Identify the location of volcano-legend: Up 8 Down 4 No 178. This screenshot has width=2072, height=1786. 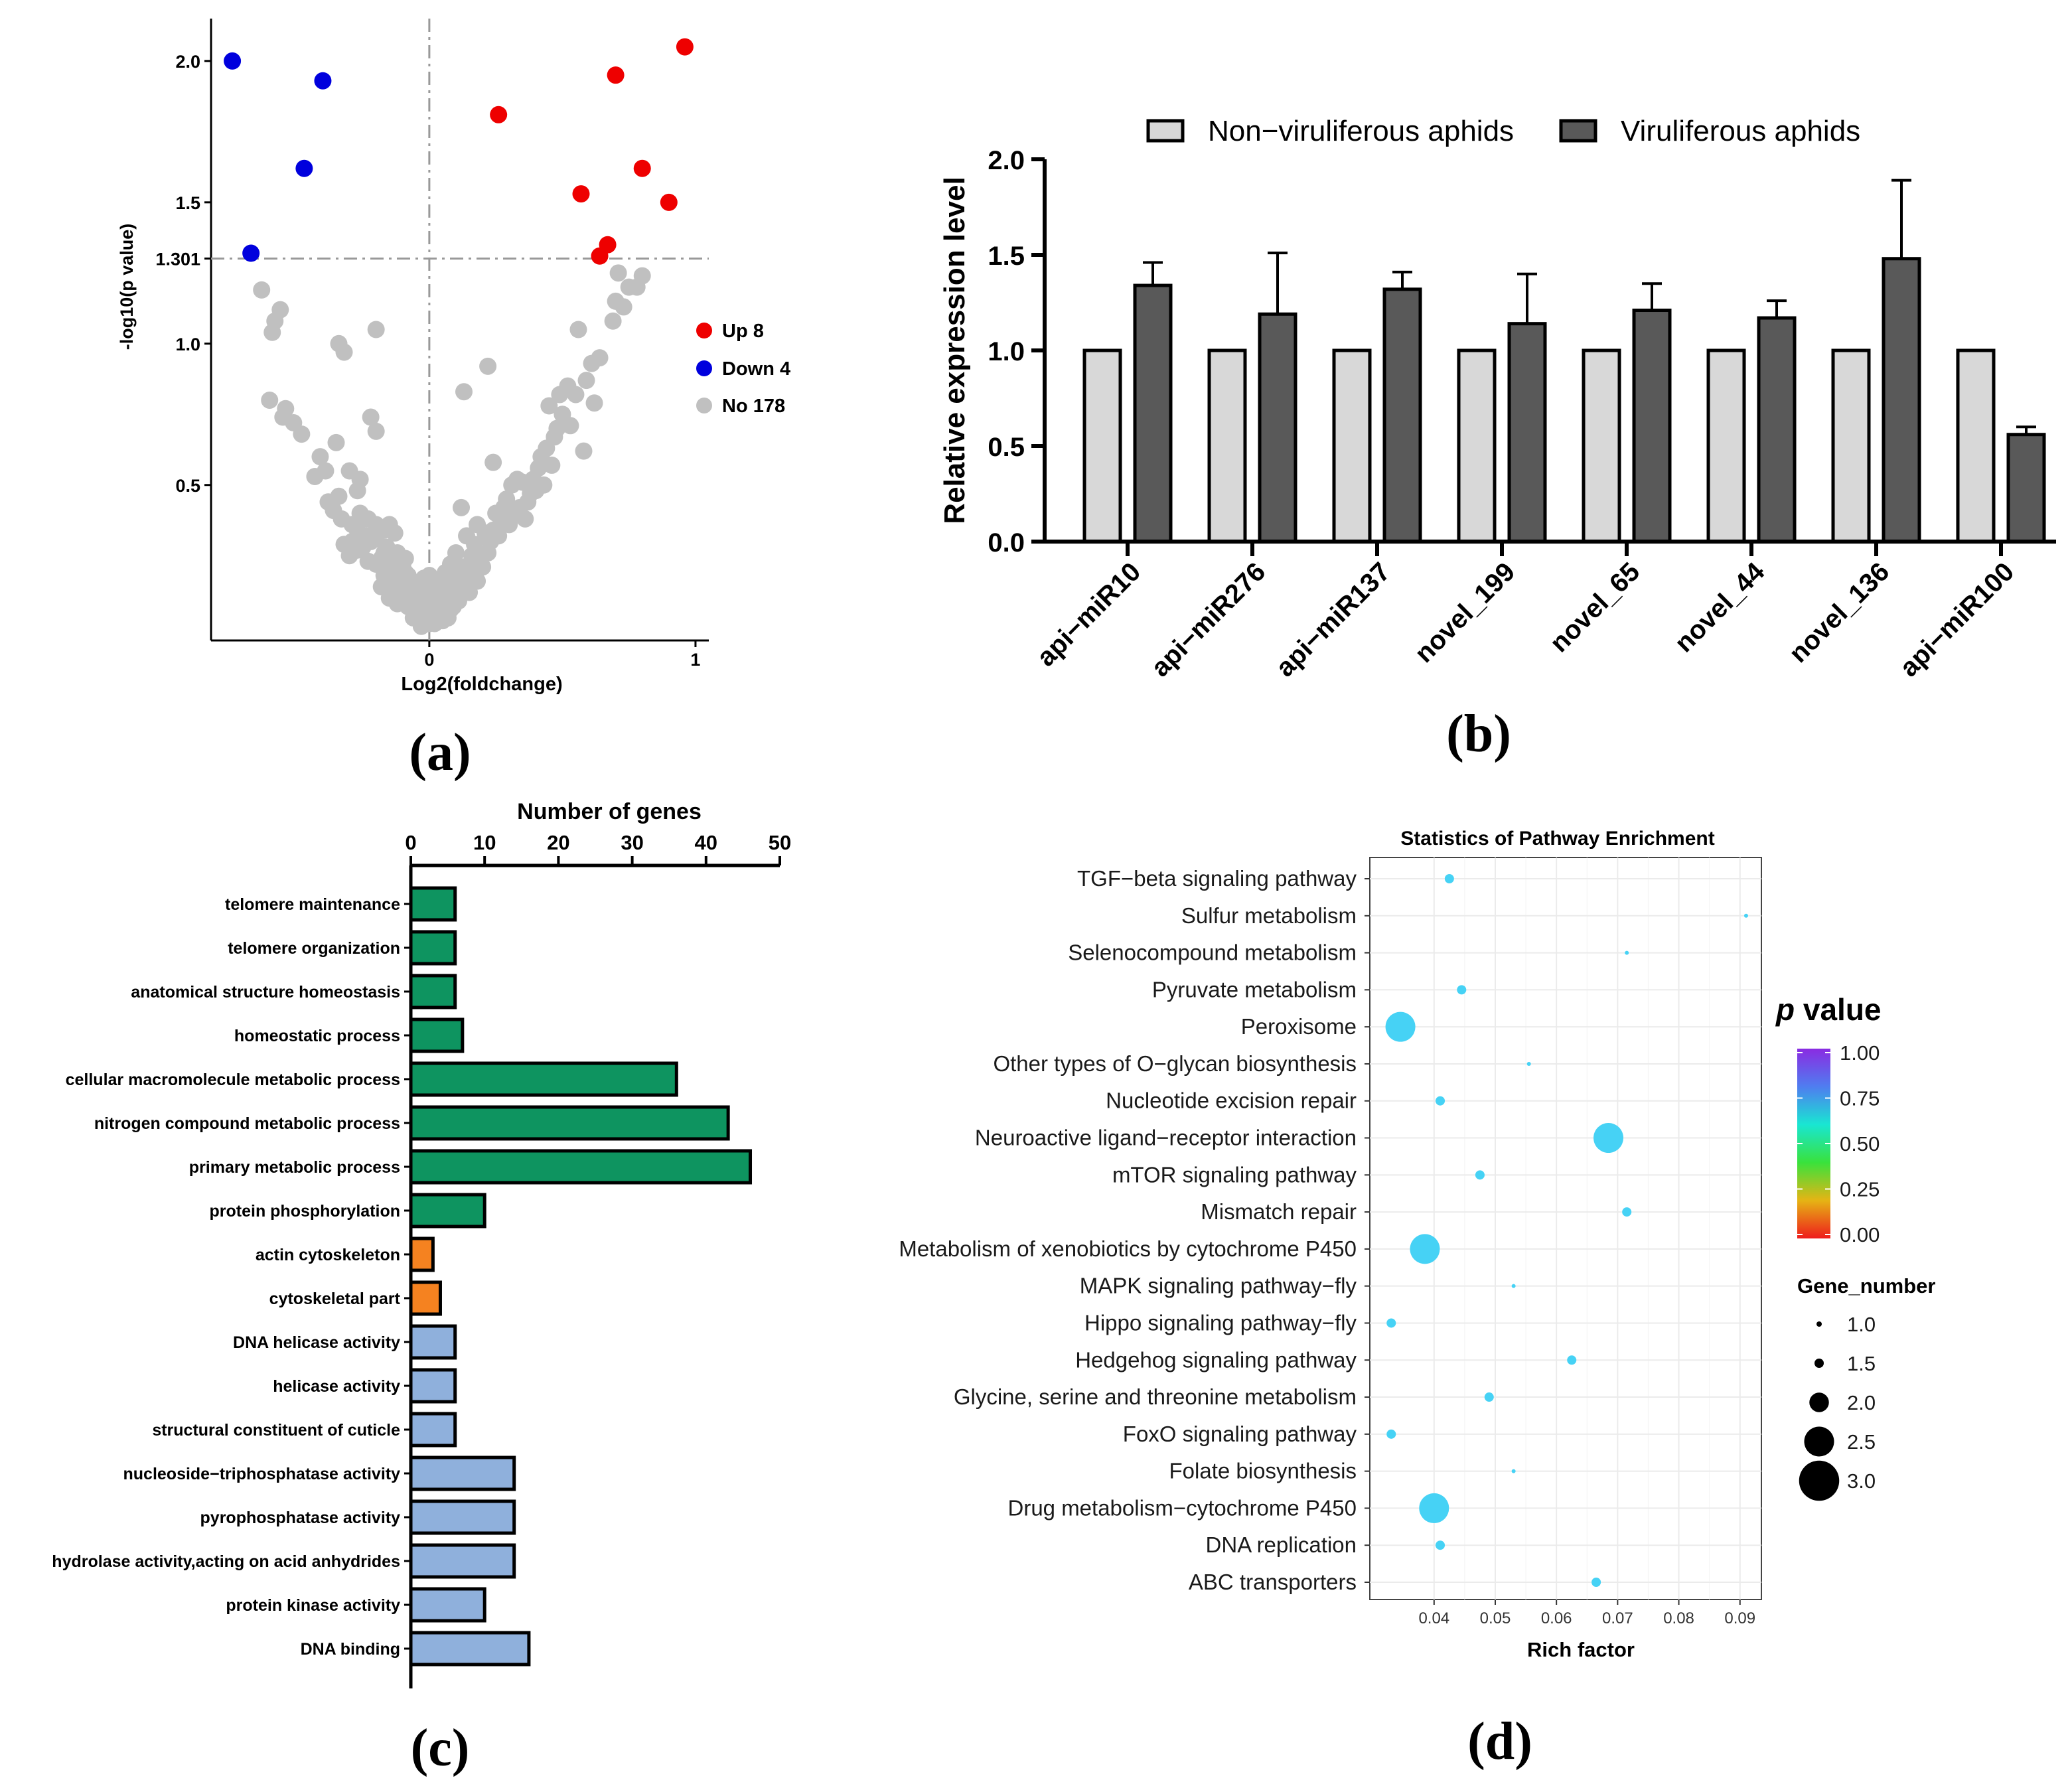
(743, 369).